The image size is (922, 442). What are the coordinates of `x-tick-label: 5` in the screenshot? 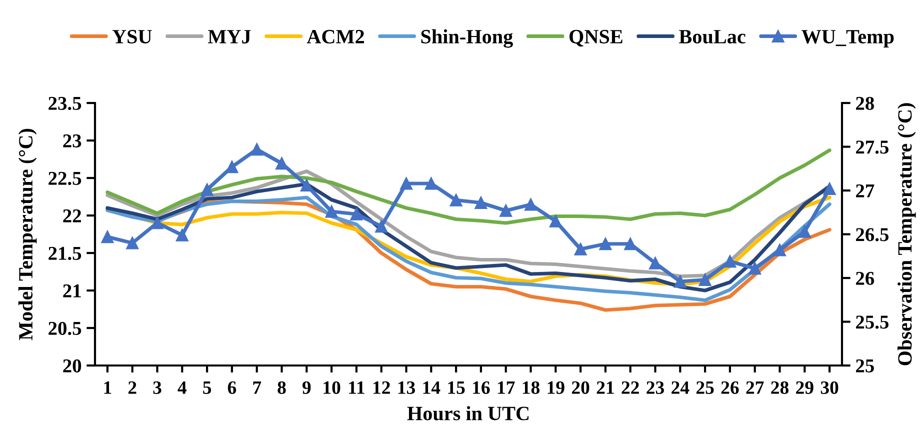 It's located at (207, 388).